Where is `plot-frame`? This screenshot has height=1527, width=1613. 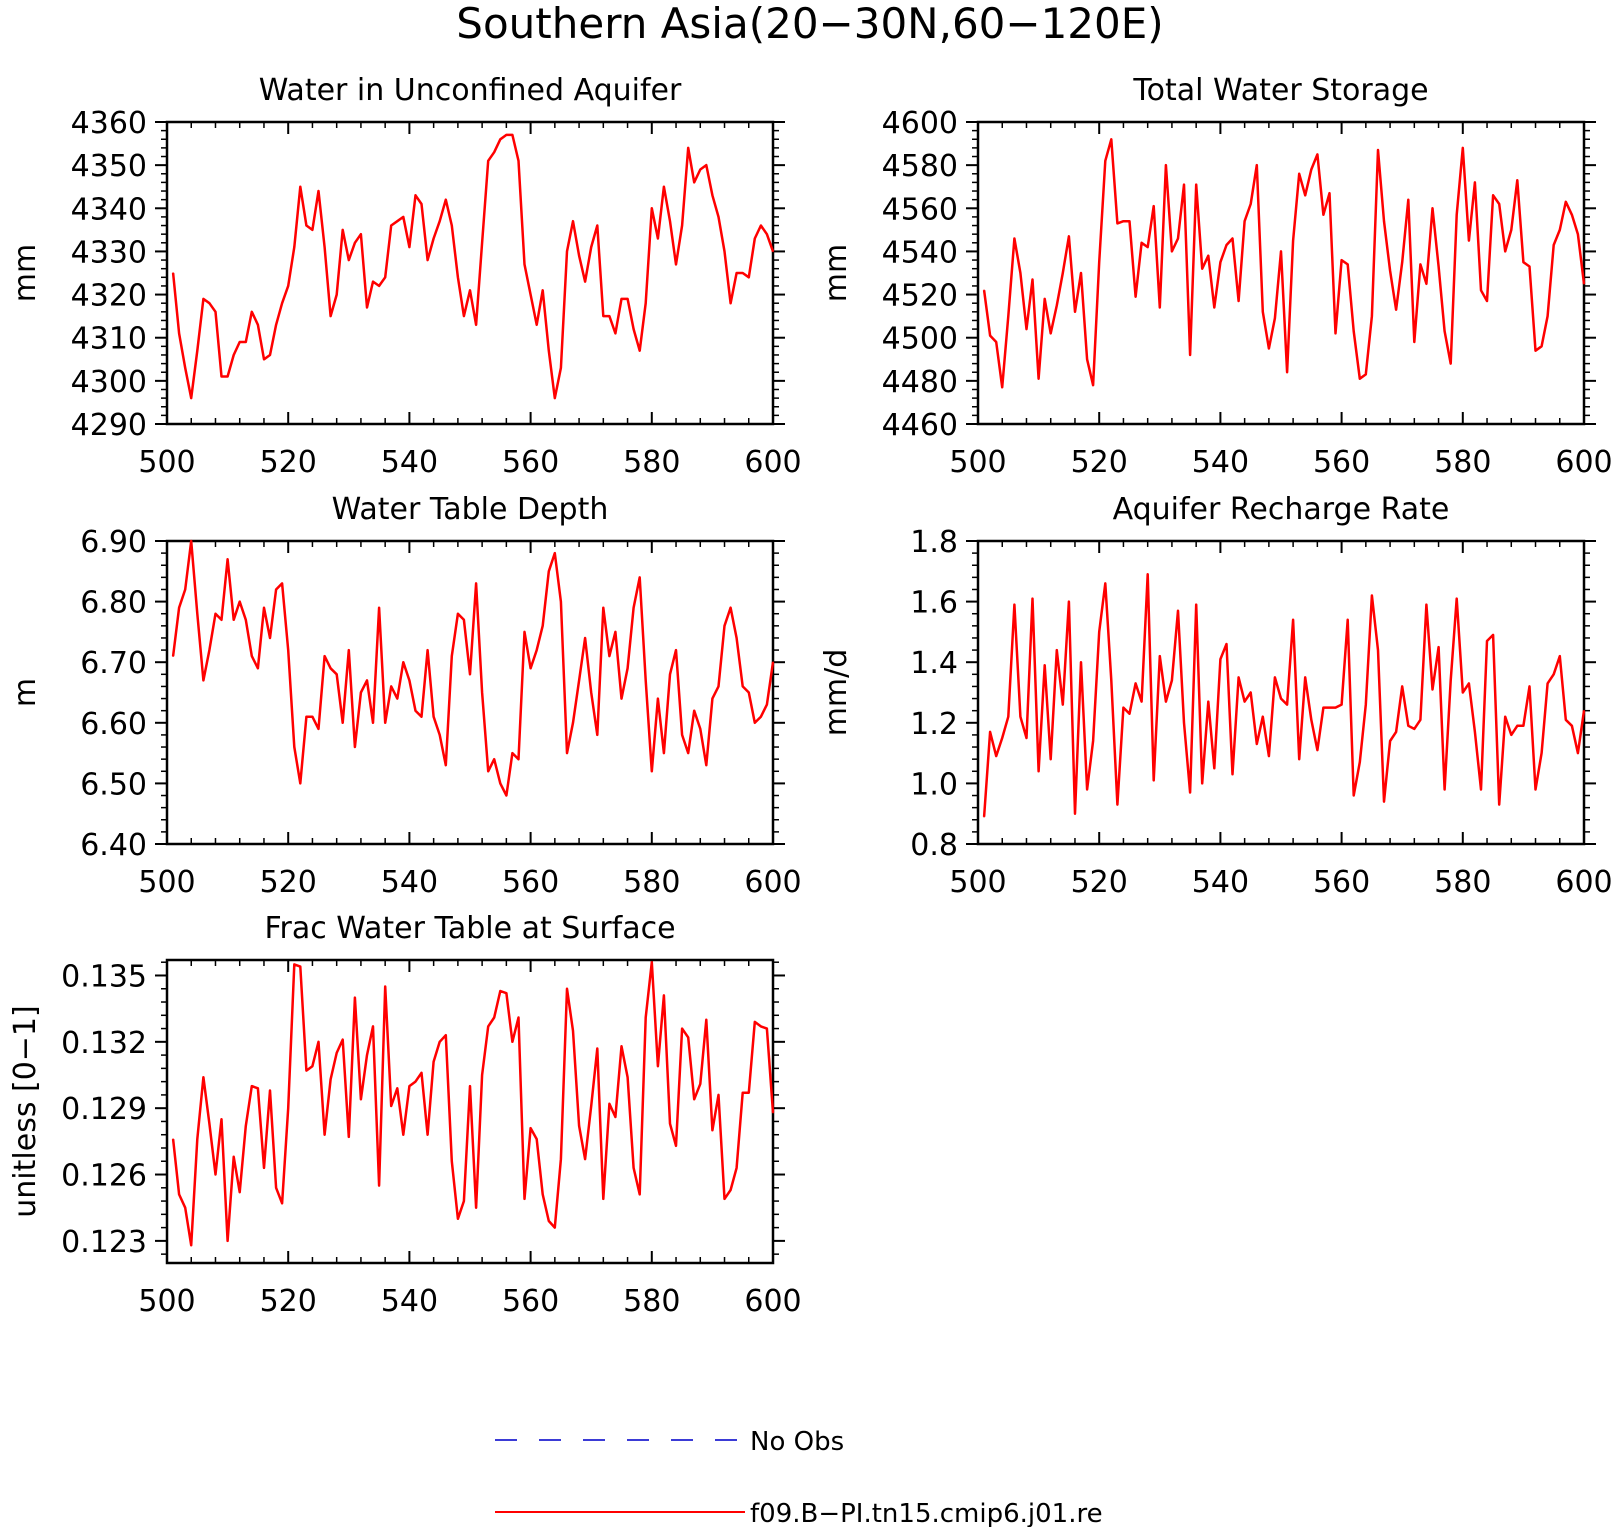 plot-frame is located at coordinates (1281, 692).